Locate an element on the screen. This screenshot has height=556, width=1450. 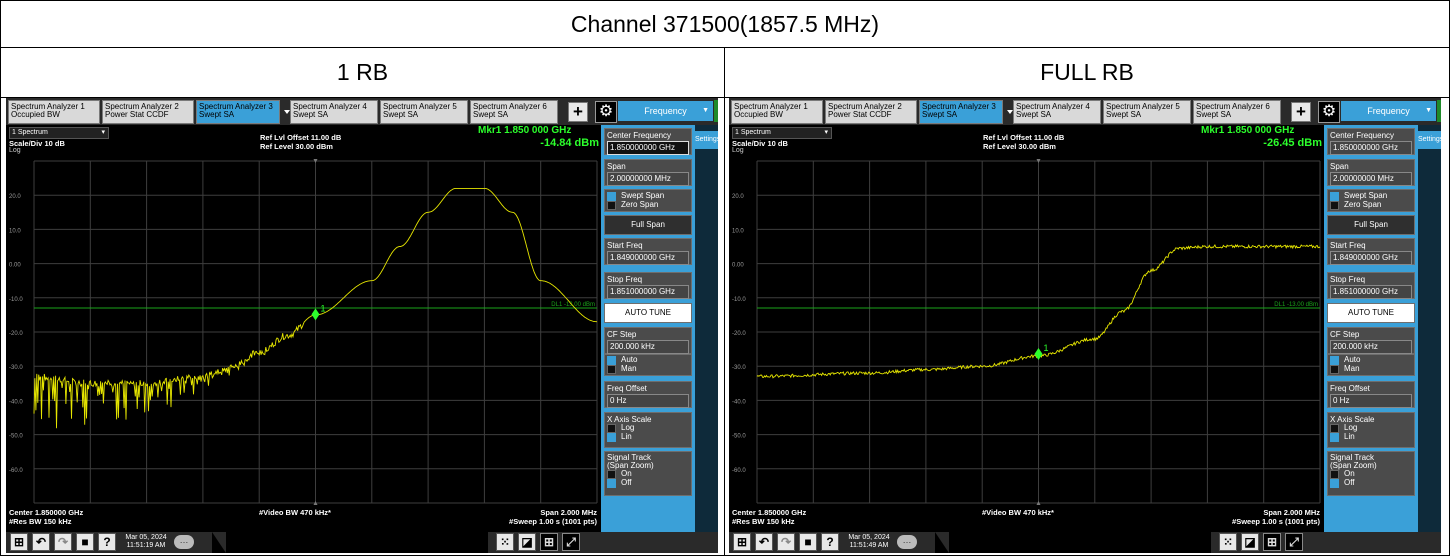
panel-edge-indicator is located at coordinates (716, 111).